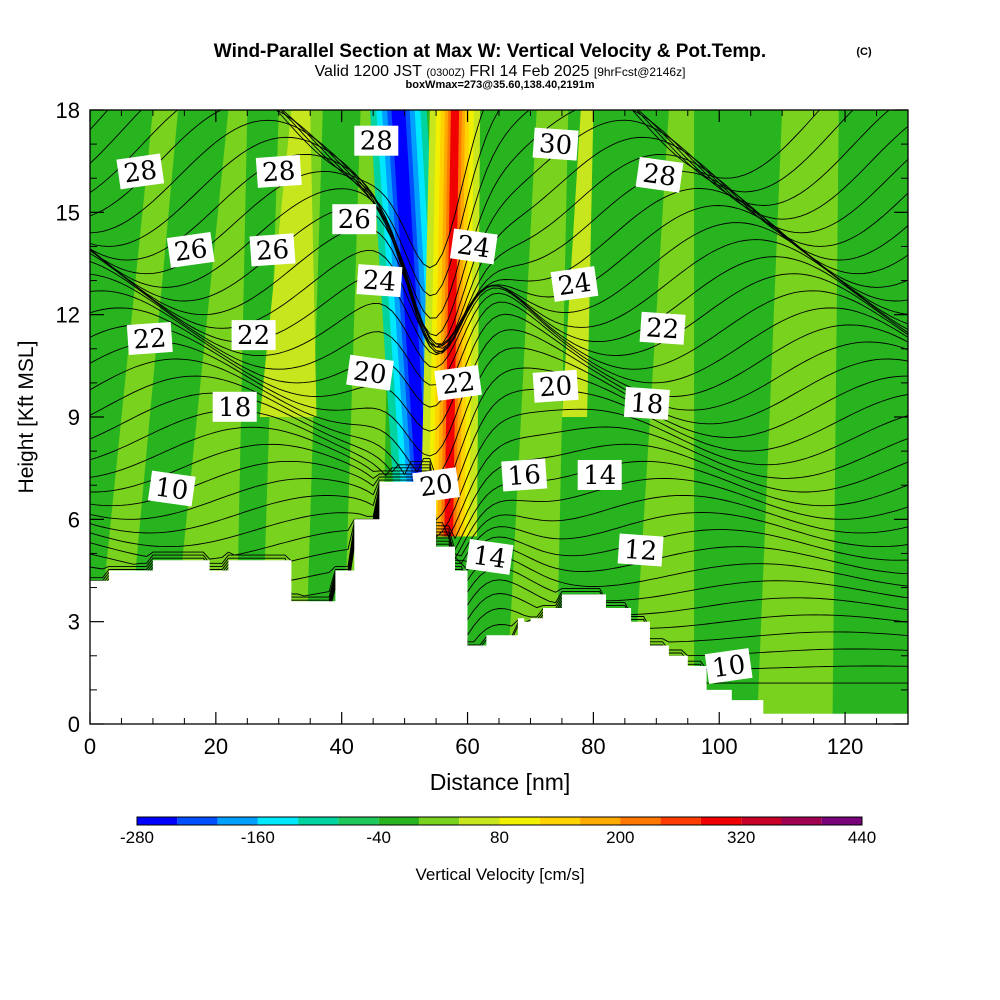 The image size is (1000, 1000). I want to click on theta-label: 14, so click(599, 475).